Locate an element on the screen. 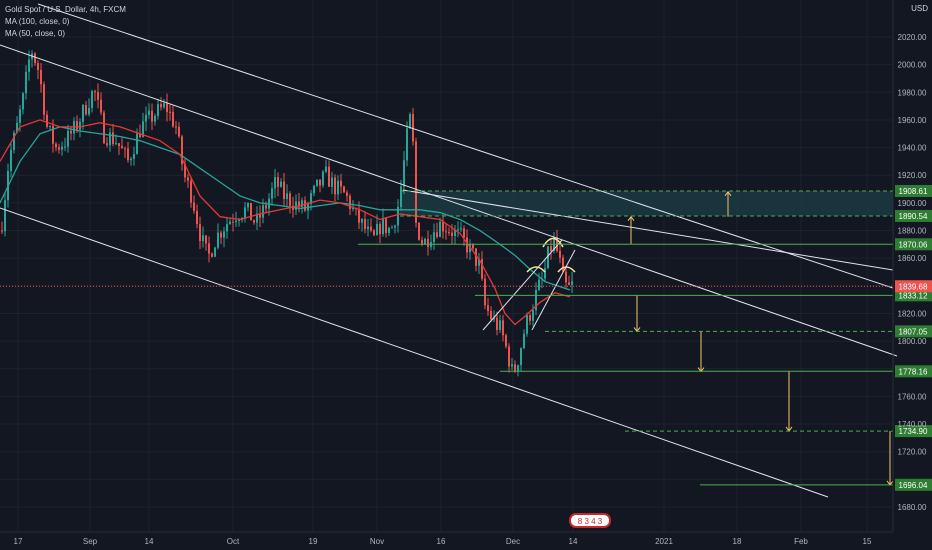 The image size is (932, 550). currency-label: USD is located at coordinates (919, 8).